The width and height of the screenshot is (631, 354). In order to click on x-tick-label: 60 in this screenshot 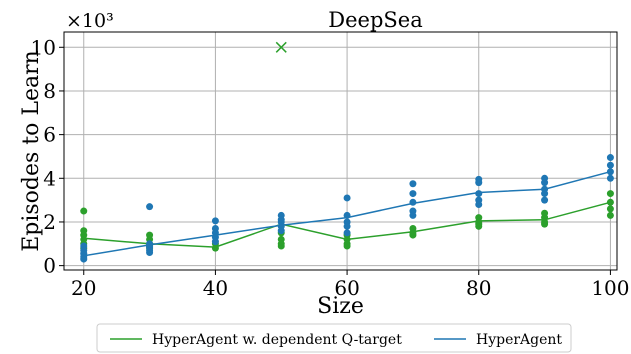, I will do `click(346, 288)`.